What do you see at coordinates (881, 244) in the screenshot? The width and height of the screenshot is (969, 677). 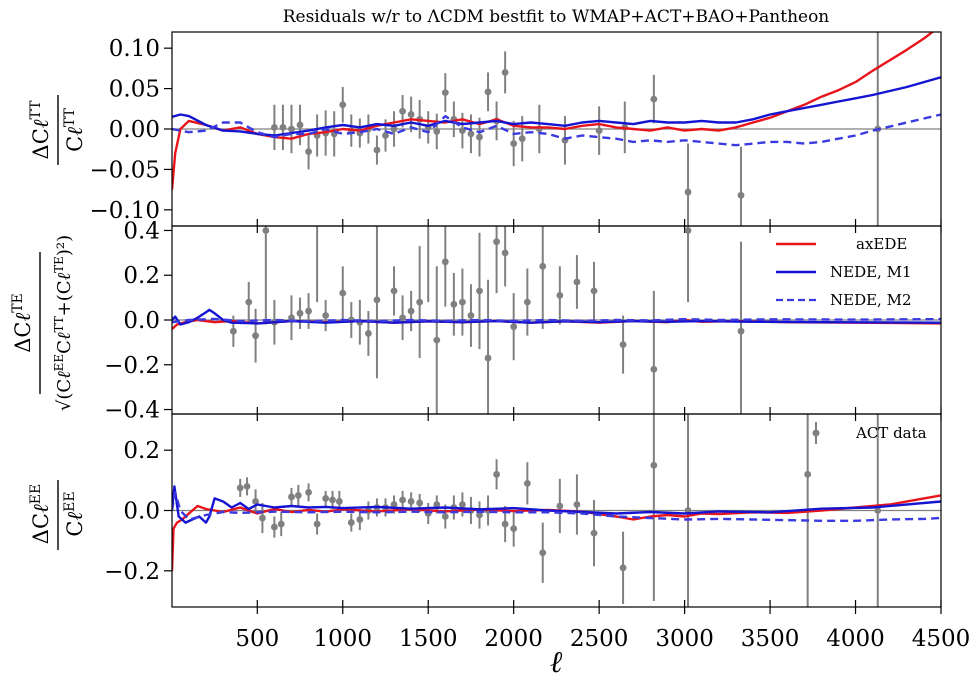 I see `legend-label-axede: axEDE` at bounding box center [881, 244].